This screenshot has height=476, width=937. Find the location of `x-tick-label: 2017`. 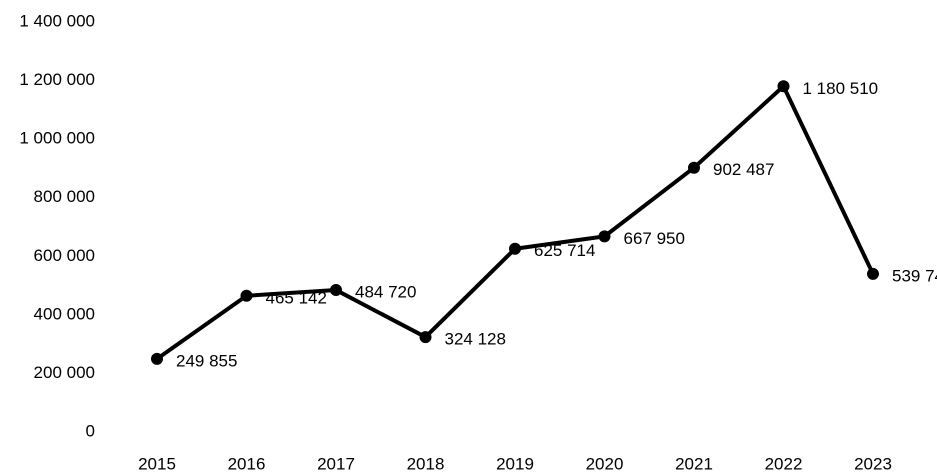

x-tick-label: 2017 is located at coordinates (336, 463).